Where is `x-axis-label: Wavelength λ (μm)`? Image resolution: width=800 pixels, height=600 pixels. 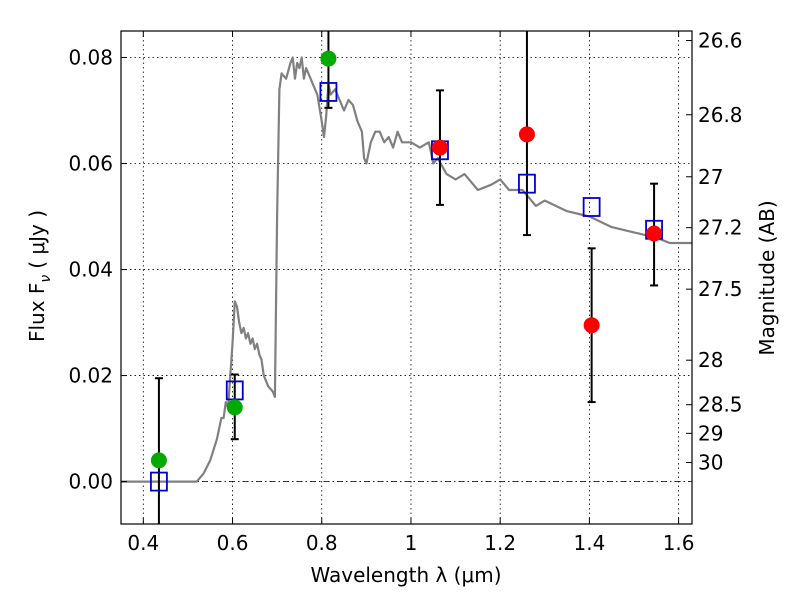
x-axis-label: Wavelength λ (μm) is located at coordinates (405, 575).